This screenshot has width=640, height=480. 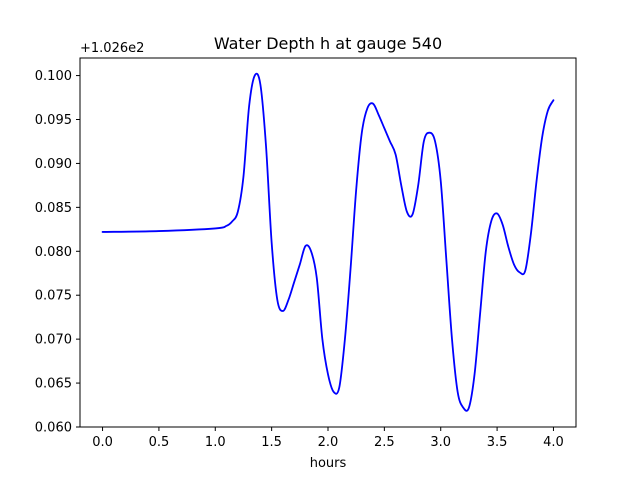 What do you see at coordinates (328, 43) in the screenshot?
I see `chart-title: Water Depth h at gauge 540` at bounding box center [328, 43].